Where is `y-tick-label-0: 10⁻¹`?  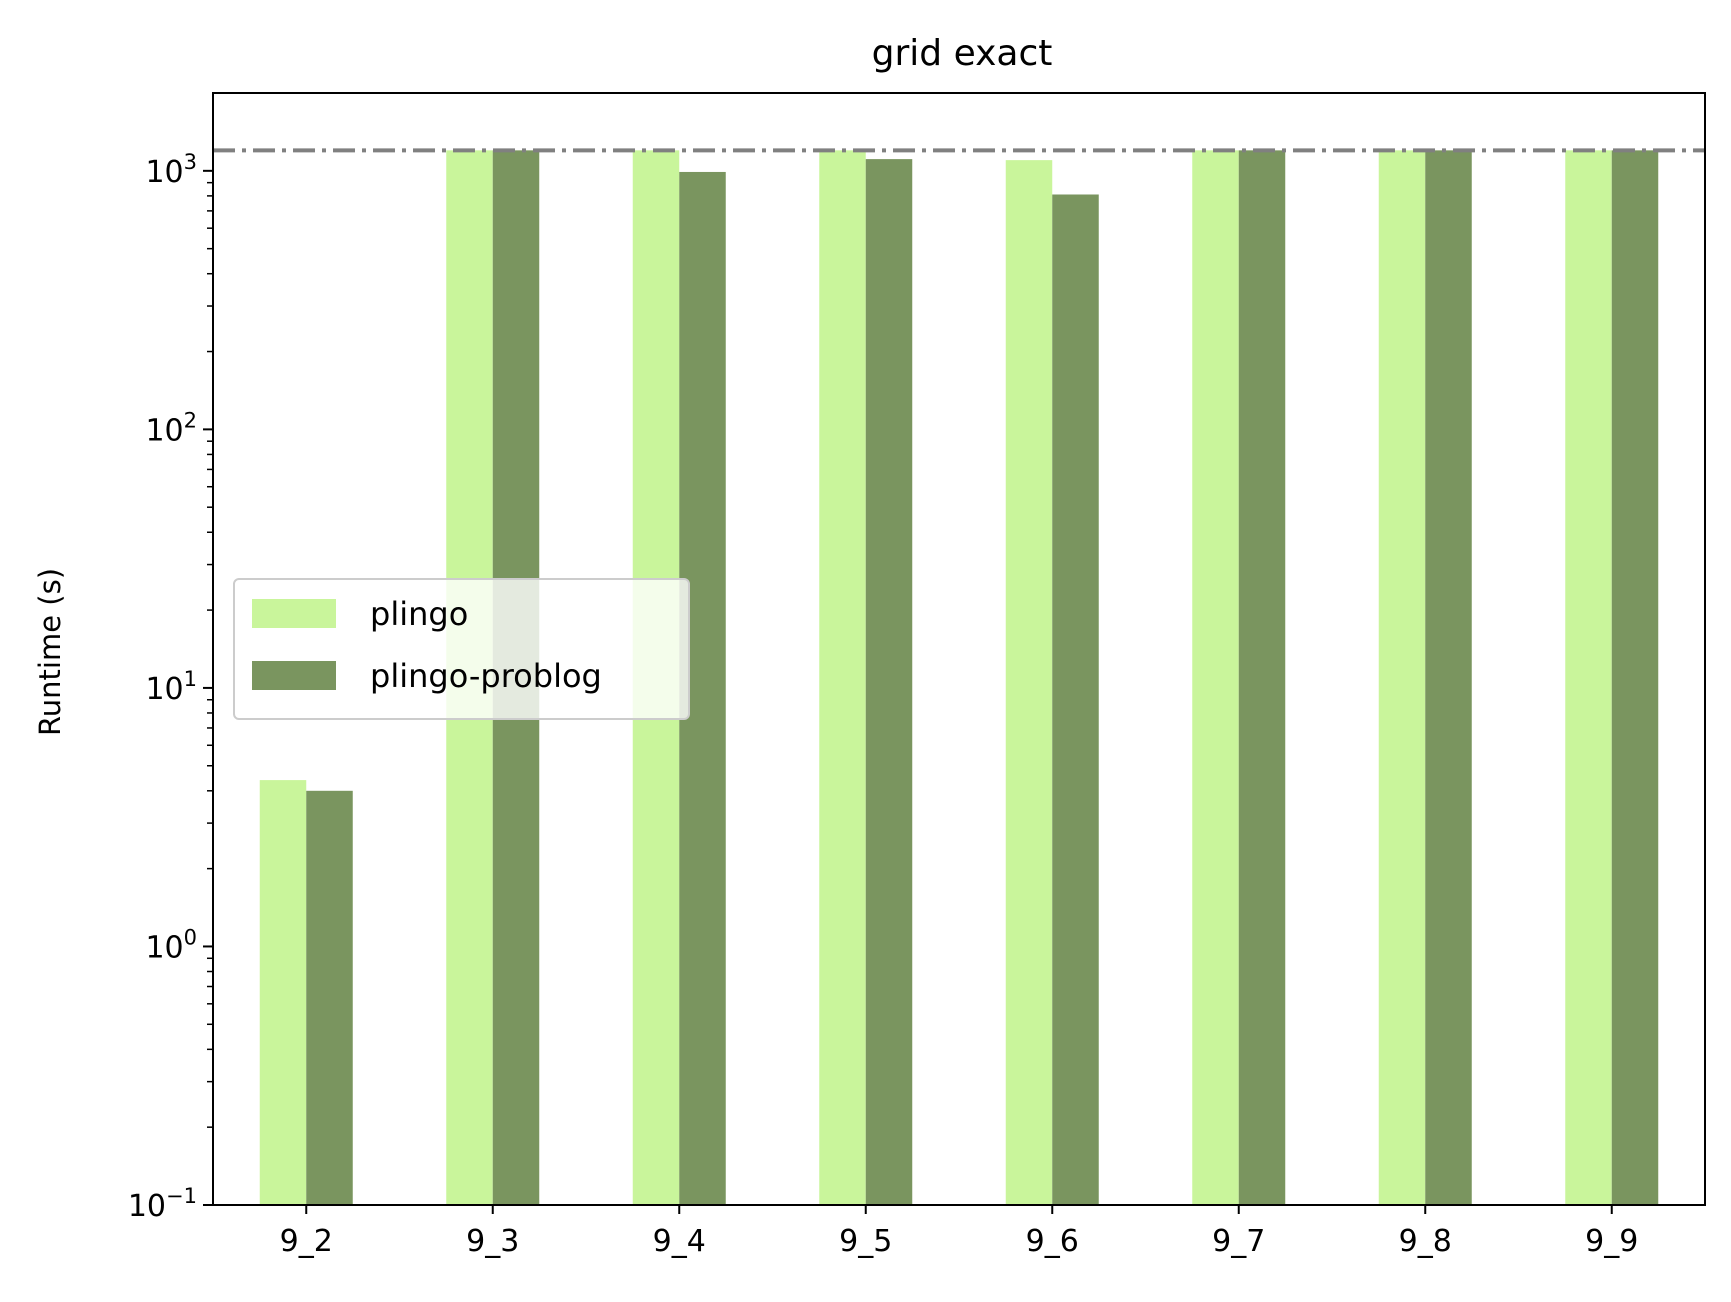 y-tick-label-0: 10⁻¹ is located at coordinates (162, 1204).